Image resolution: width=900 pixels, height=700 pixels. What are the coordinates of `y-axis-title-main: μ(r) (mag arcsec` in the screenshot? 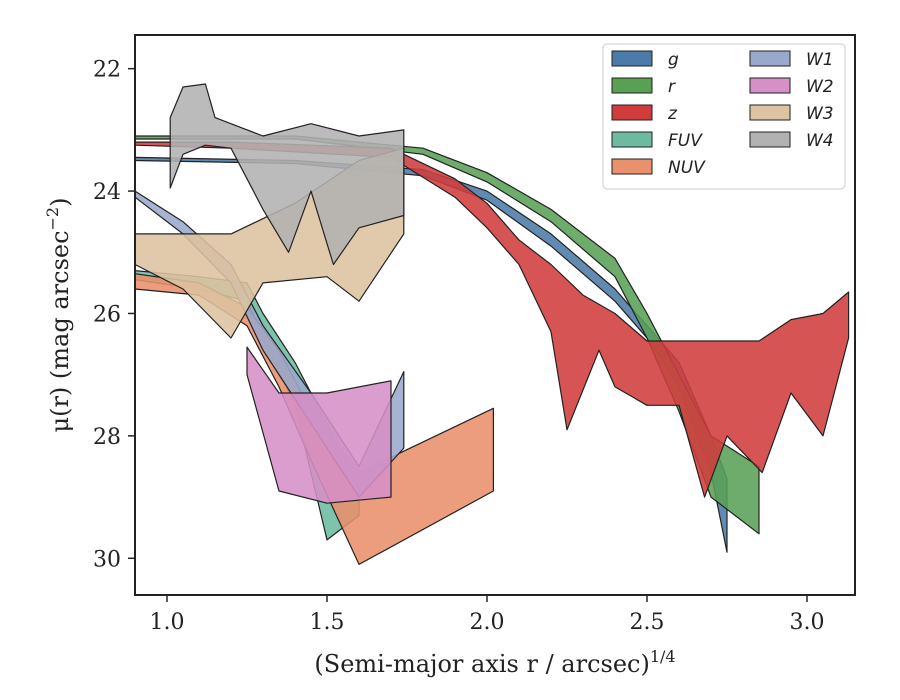 It's located at (60, 331).